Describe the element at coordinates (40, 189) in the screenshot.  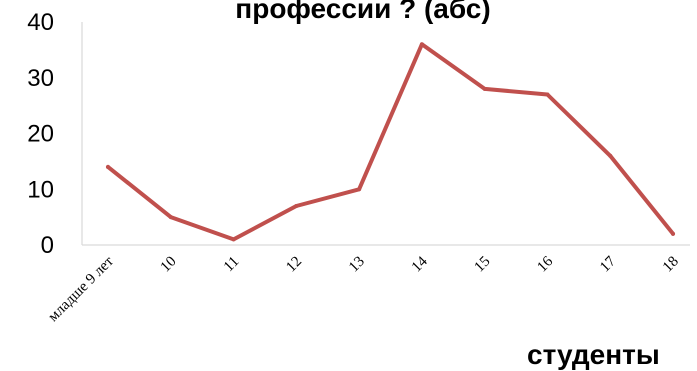
I see `y-tick-label: 10` at that location.